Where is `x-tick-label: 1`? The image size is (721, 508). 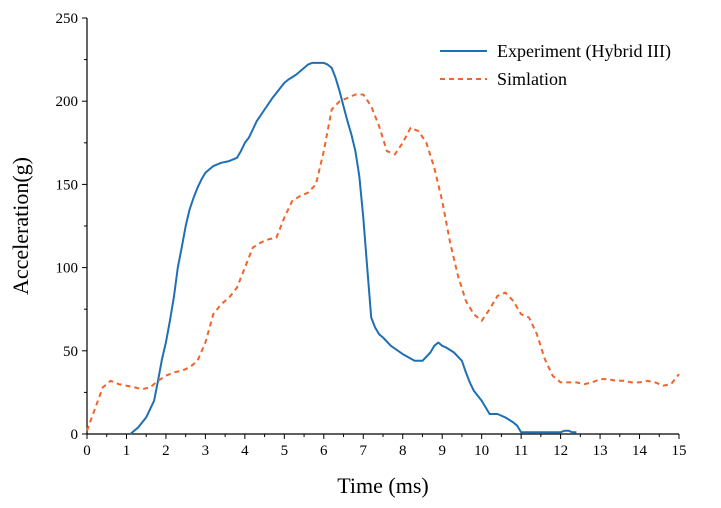 x-tick-label: 1 is located at coordinates (127, 451).